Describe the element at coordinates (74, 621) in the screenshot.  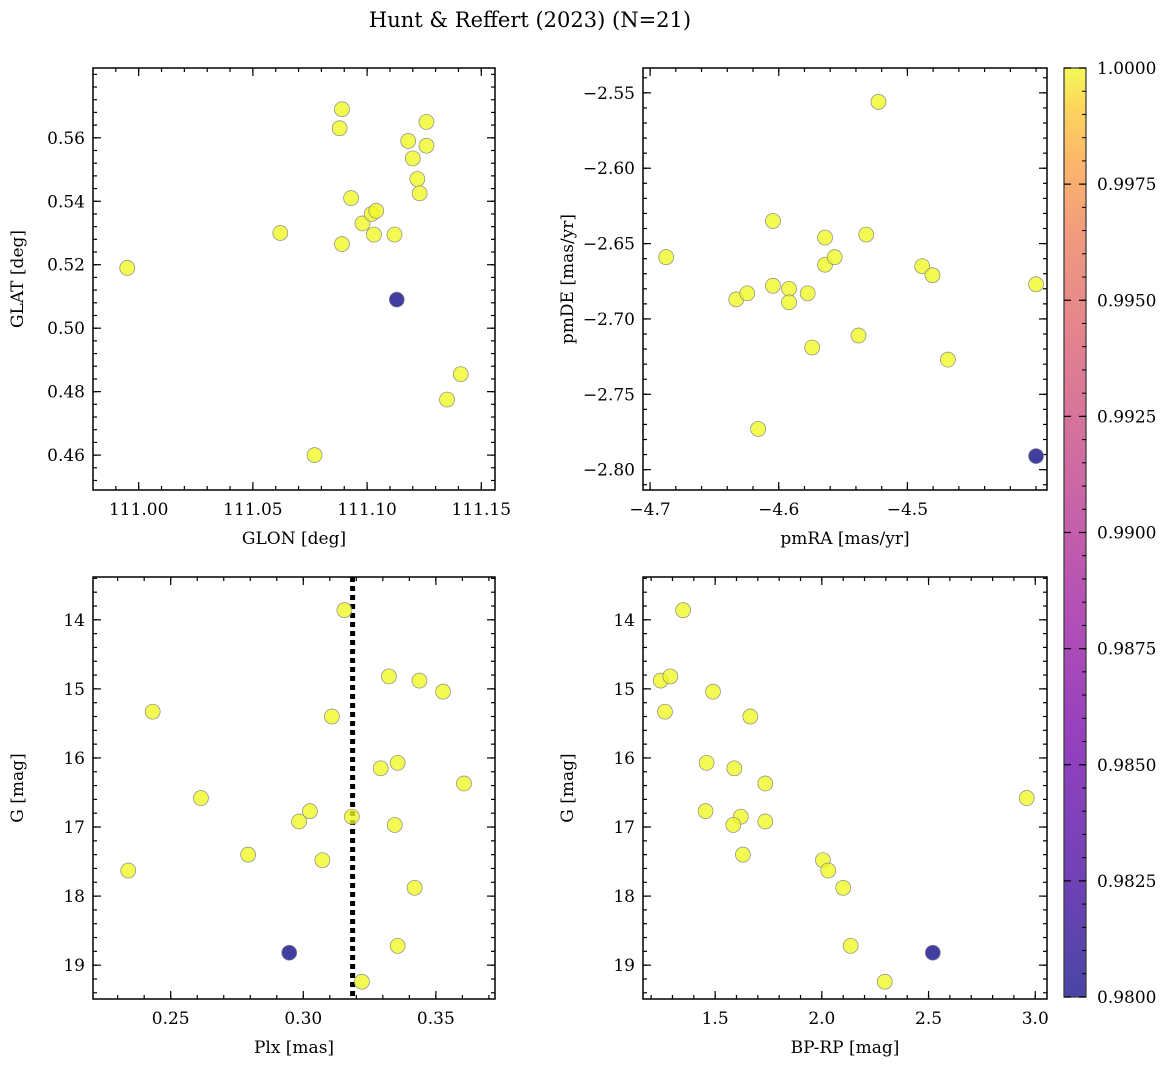
I see `y-tick-label: 14` at that location.